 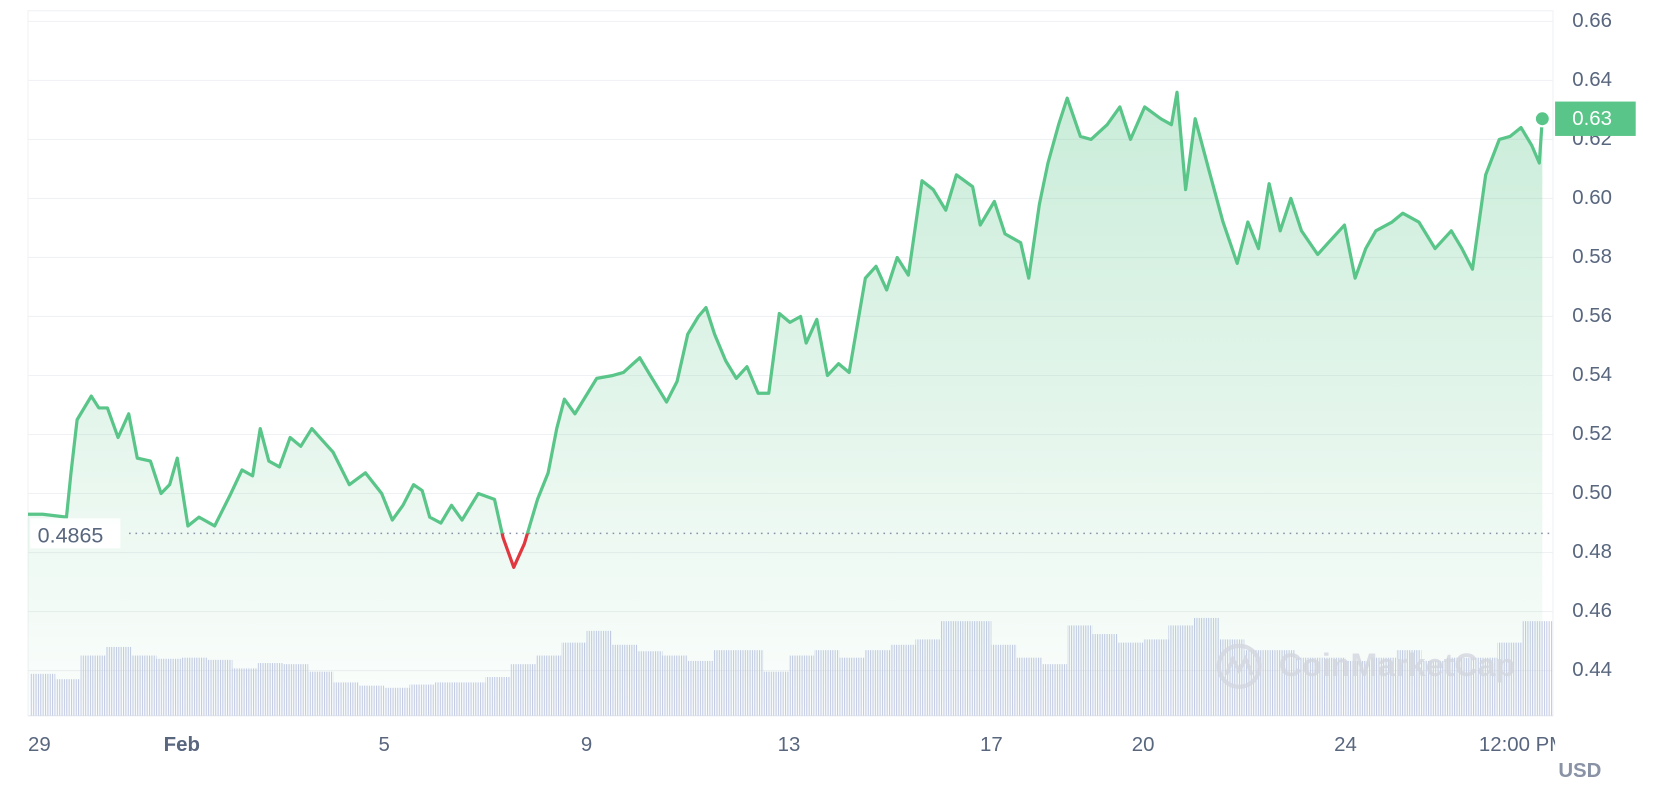 I want to click on y-tick-label: 0.56, so click(x=1592, y=316).